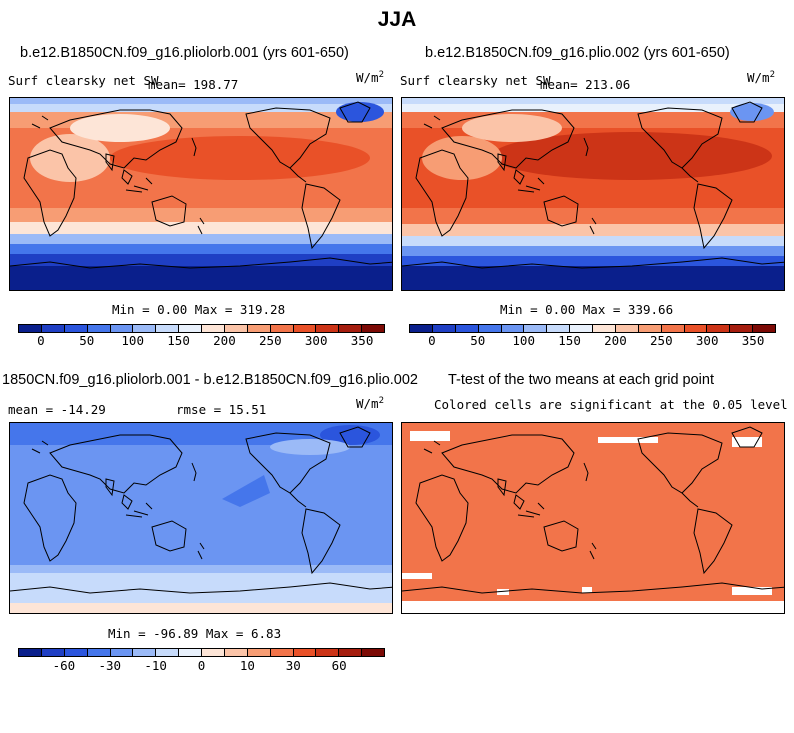 Image resolution: width=794 pixels, height=733 pixels. Describe the element at coordinates (195, 633) in the screenshot. I see `panel-3-minmax: Min = -96.89 Max = 6.83` at that location.